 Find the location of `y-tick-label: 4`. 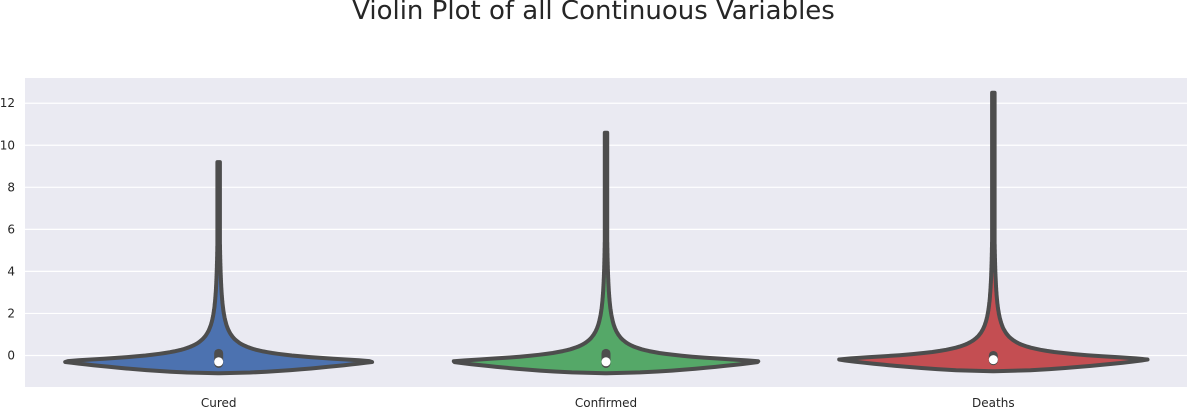

y-tick-label: 4 is located at coordinates (11, 271).